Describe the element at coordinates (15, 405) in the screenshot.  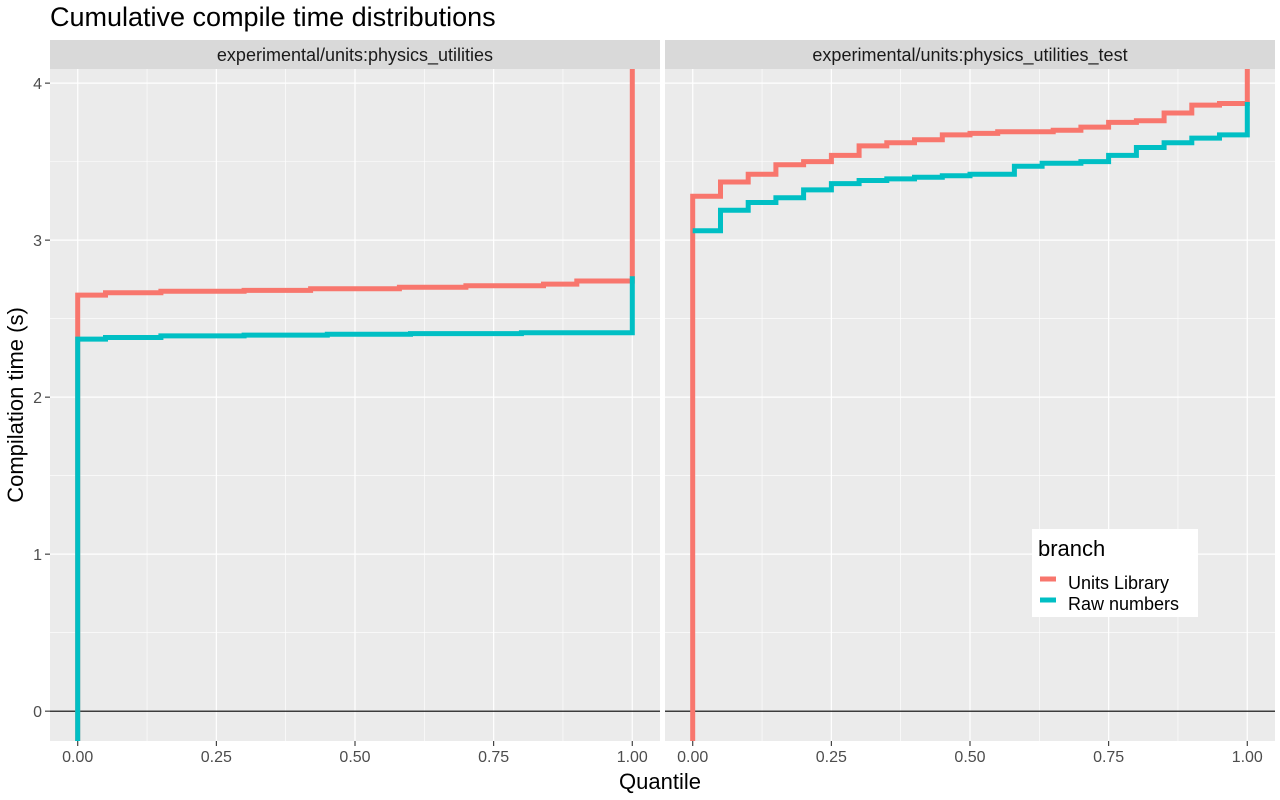
I see `y-axis-title: Compilation time (s)` at that location.